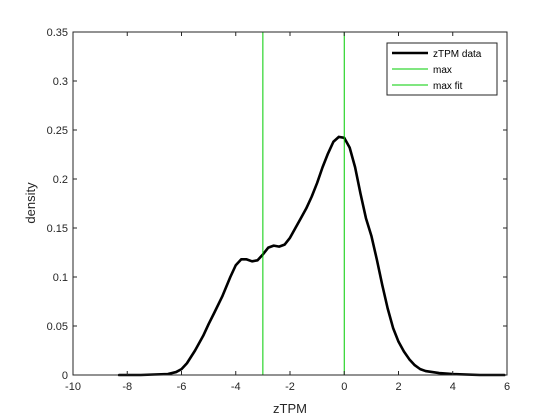  Describe the element at coordinates (127, 387) in the screenshot. I see `x-tick-label: -8` at that location.